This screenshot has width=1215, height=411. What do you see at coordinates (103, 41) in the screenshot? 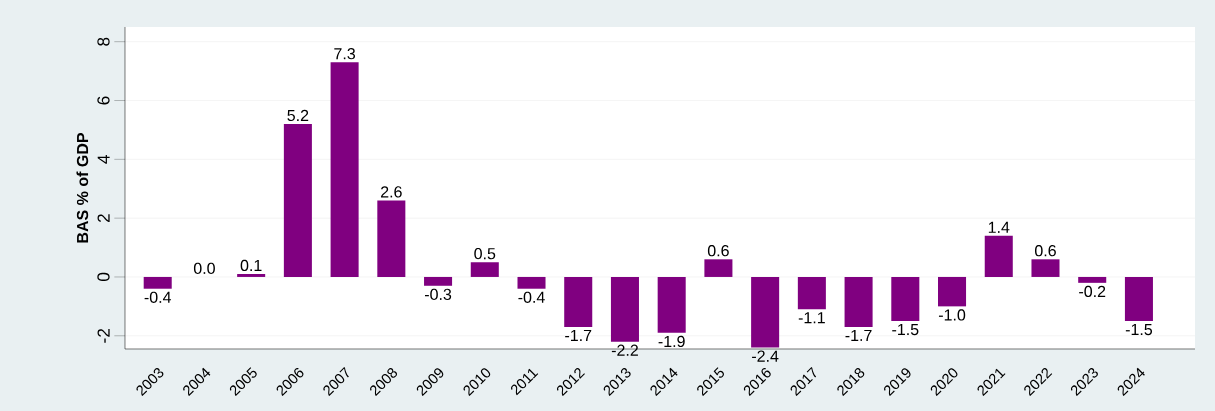
I see `y-tick-label: 8` at bounding box center [103, 41].